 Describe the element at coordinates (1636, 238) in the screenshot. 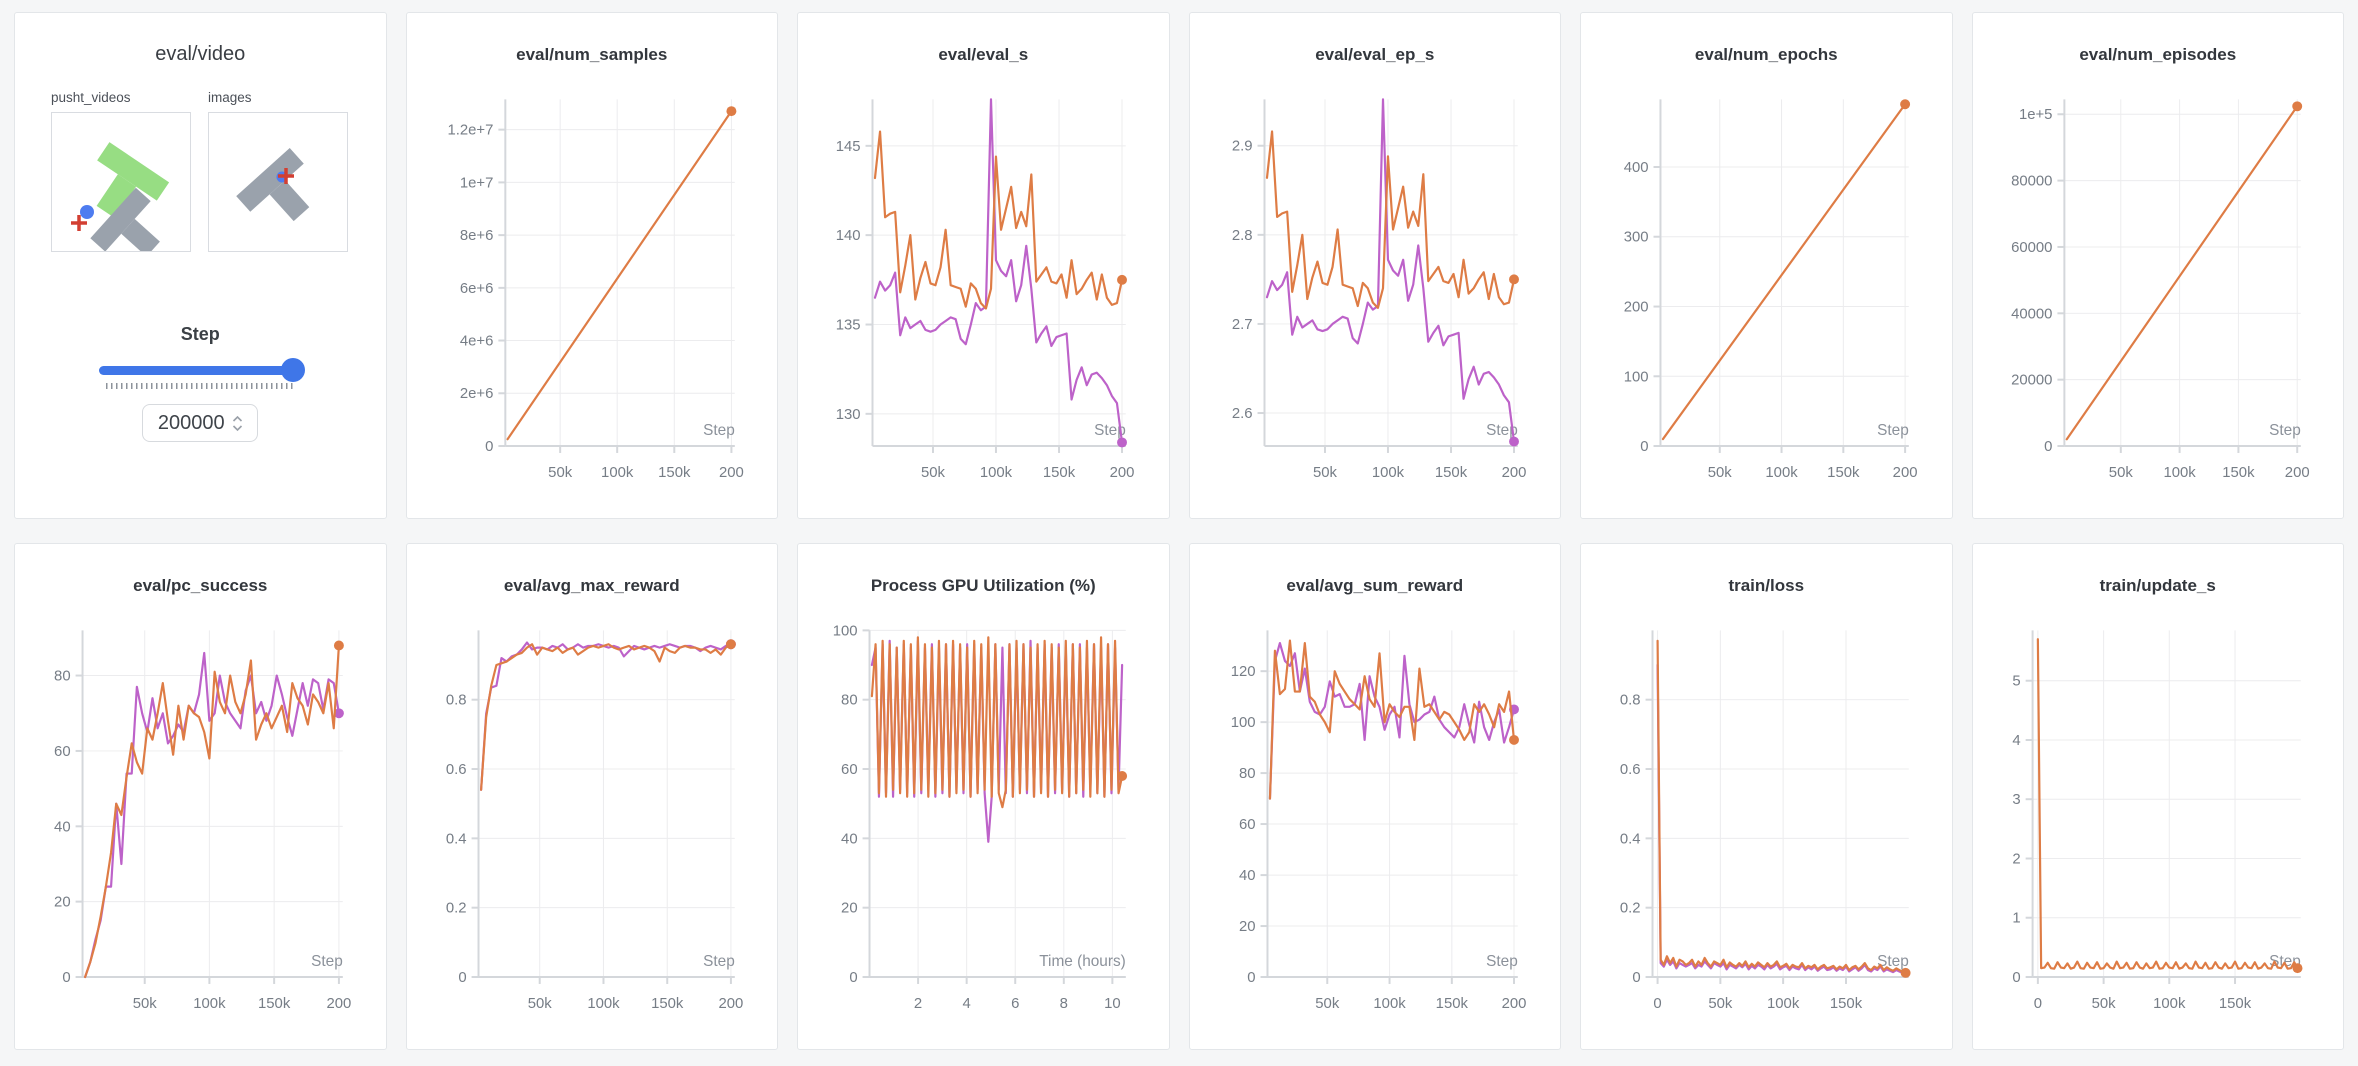

I see `svg-text: 300` at that location.